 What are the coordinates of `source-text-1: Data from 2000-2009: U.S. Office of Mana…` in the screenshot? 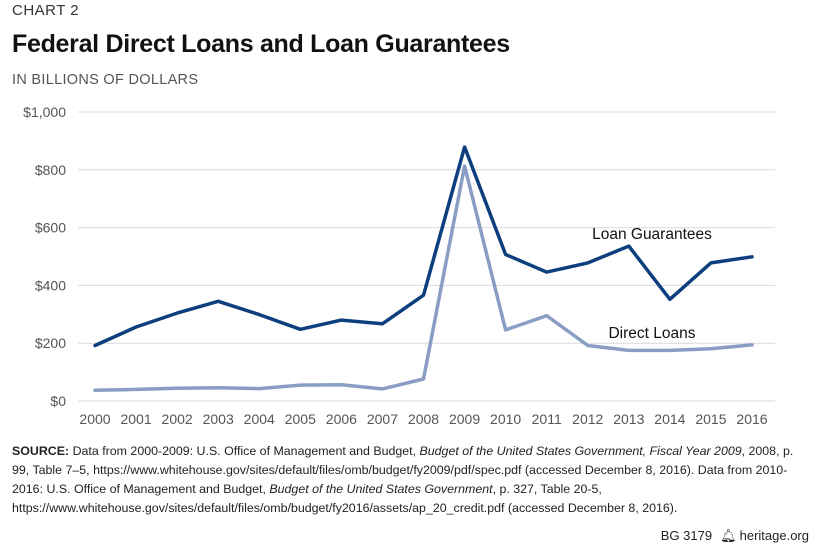 It's located at (244, 451).